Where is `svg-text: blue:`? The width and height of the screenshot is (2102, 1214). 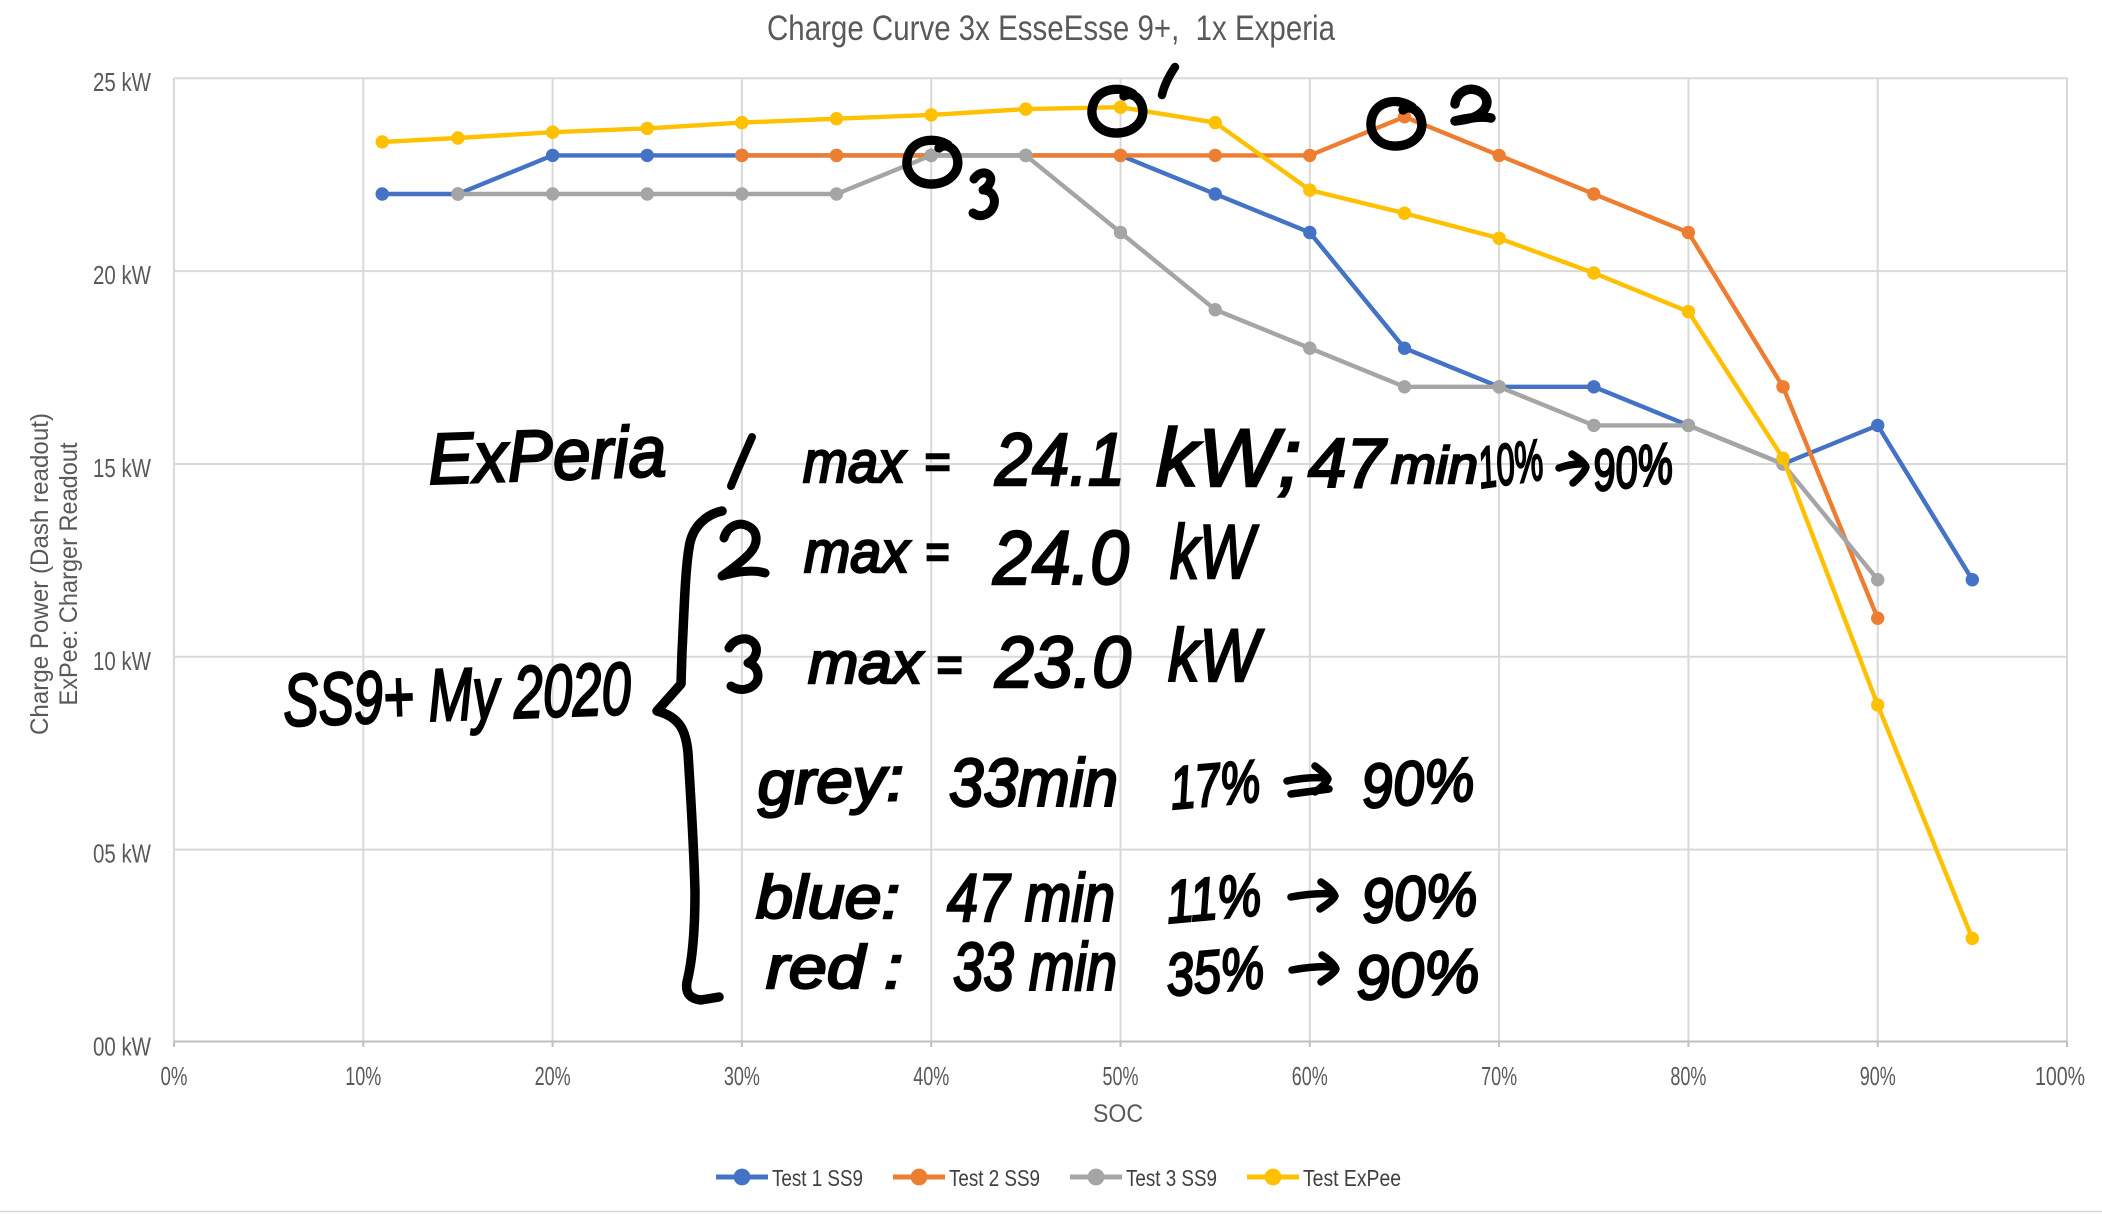
svg-text: blue: is located at coordinates (828, 897).